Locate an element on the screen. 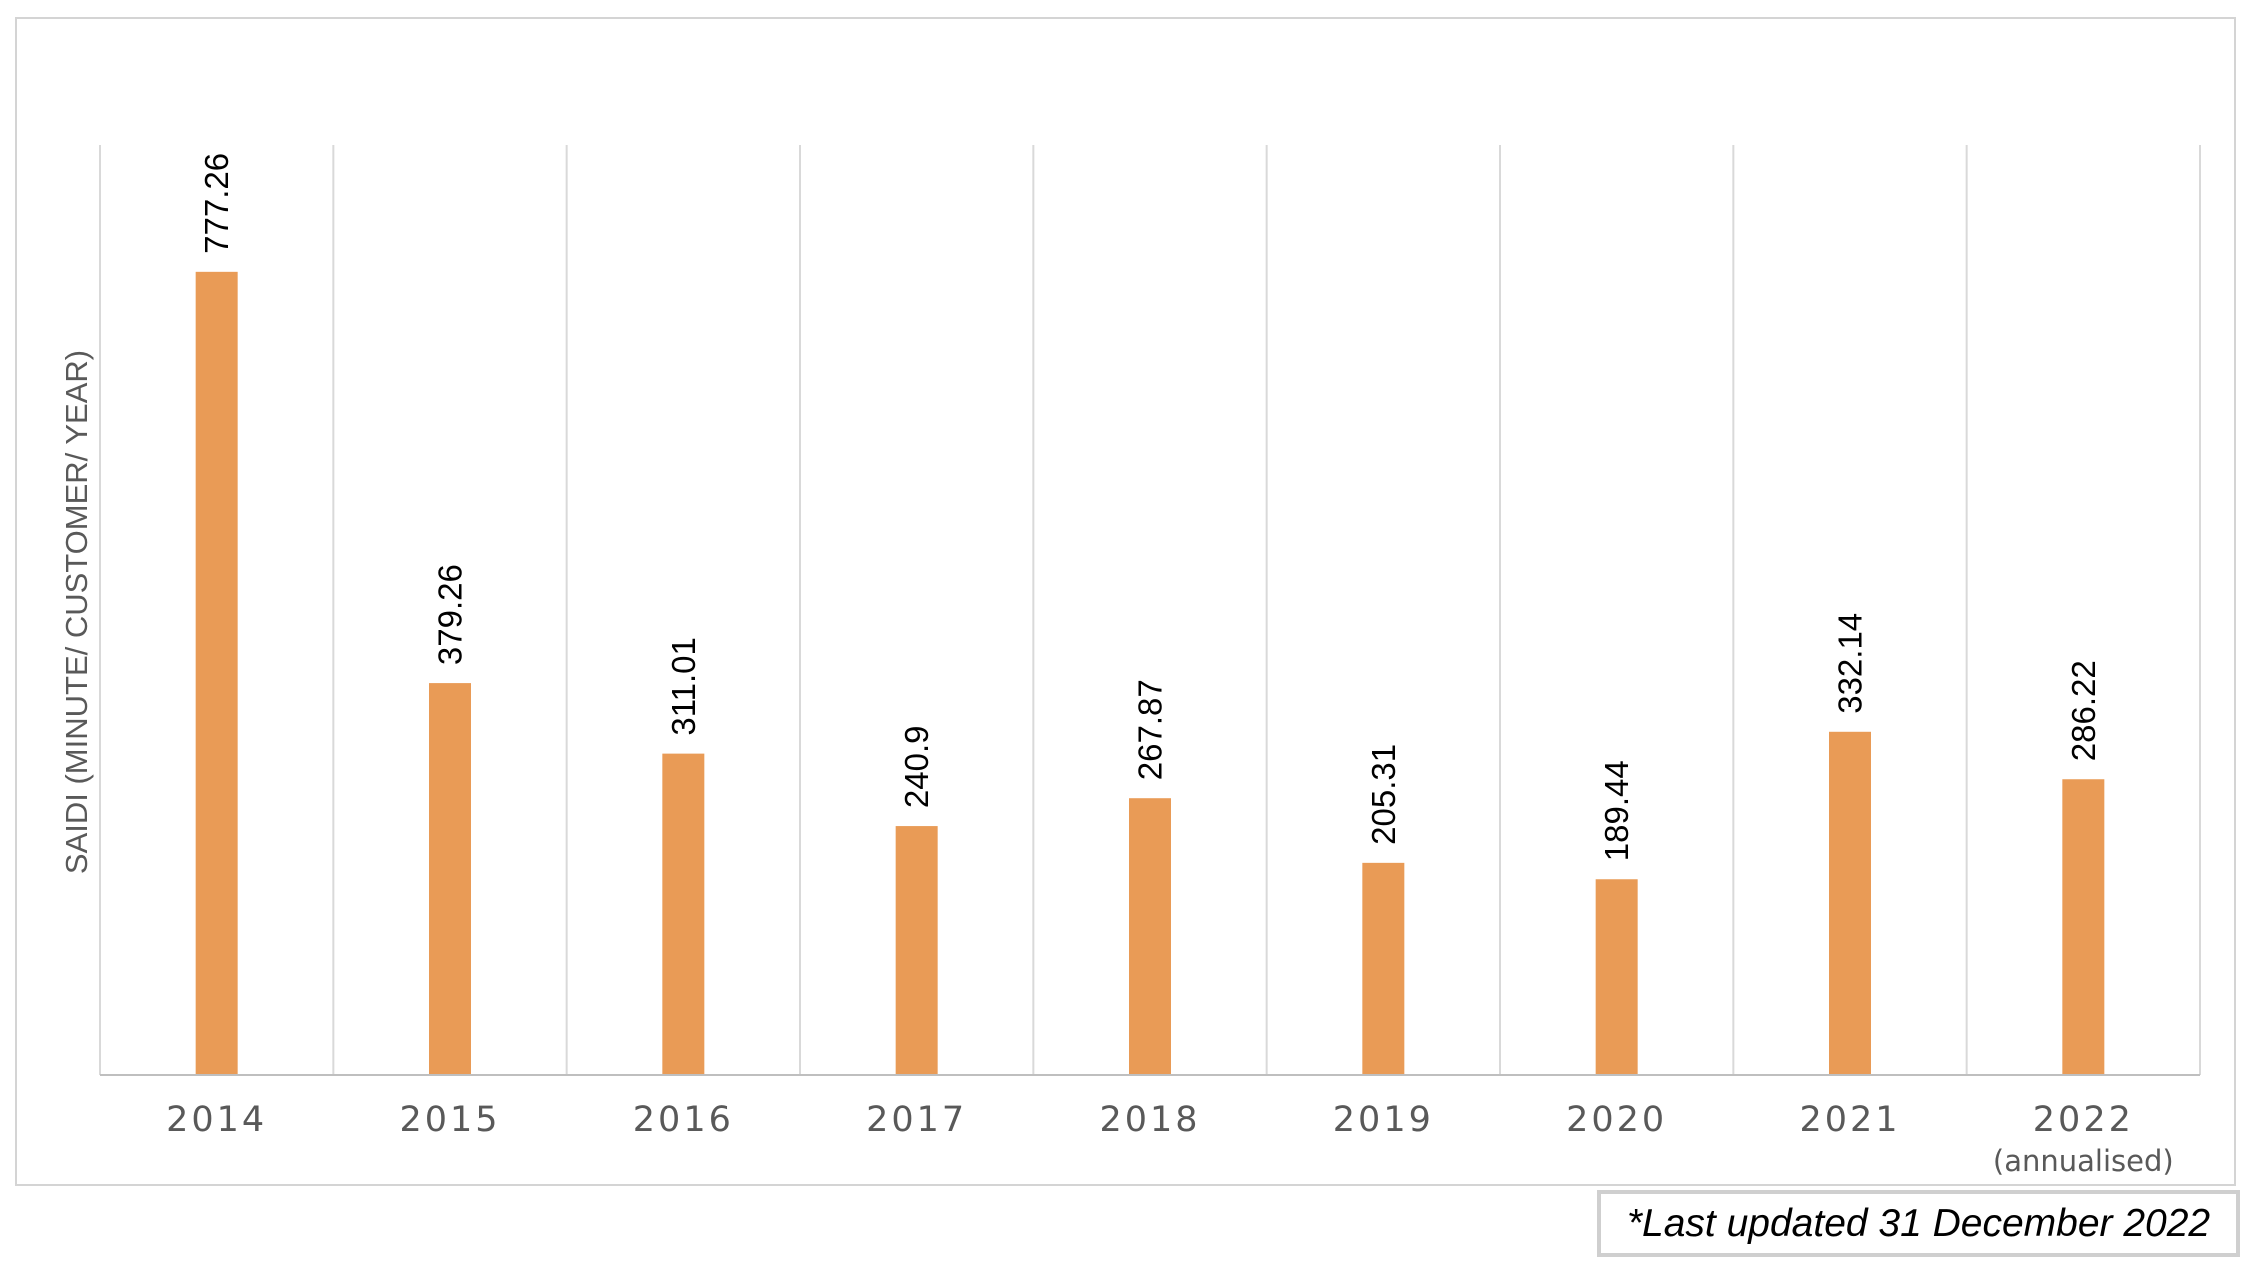 This screenshot has height=1270, width=2252. data-label-2016: 311.01 is located at coordinates (683, 686).